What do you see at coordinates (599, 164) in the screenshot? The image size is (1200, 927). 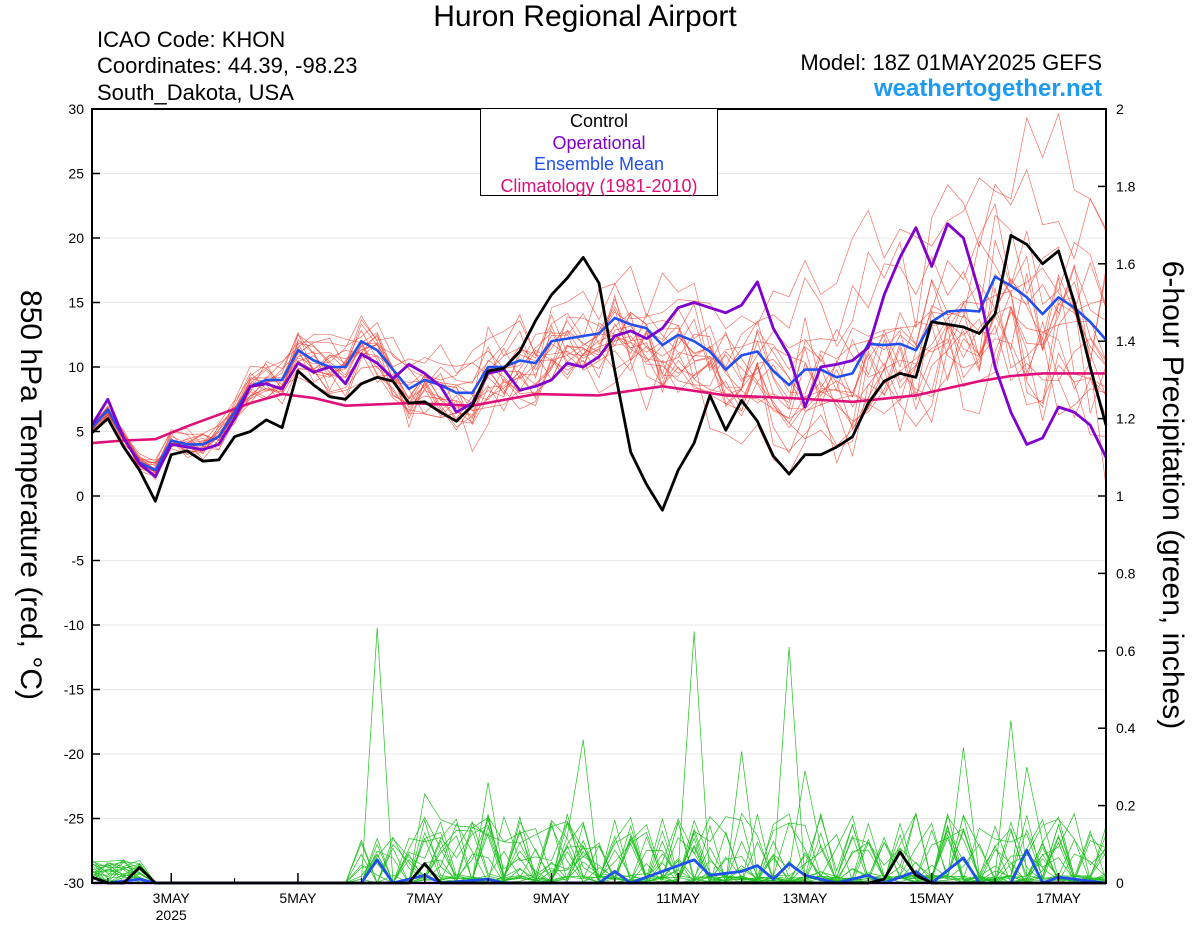 I see `legend-mean: Ensemble Mean` at bounding box center [599, 164].